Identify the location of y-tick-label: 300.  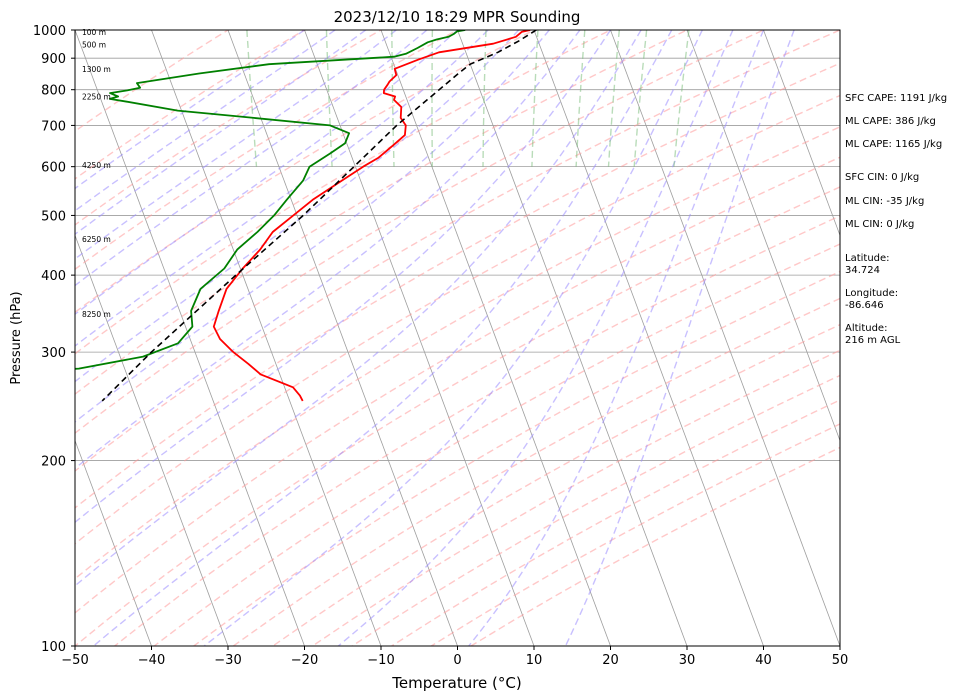
(53, 353).